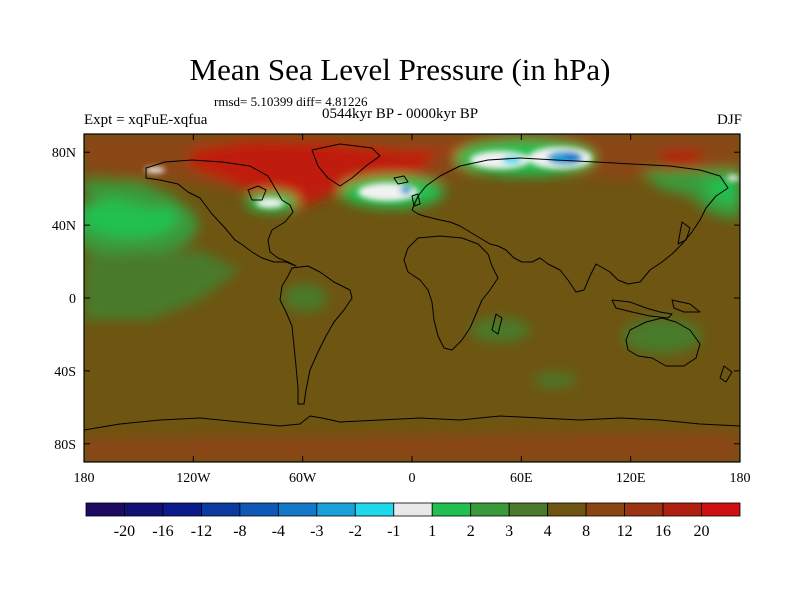  Describe the element at coordinates (572, 157) in the screenshot. I see `kara-low-center` at that location.